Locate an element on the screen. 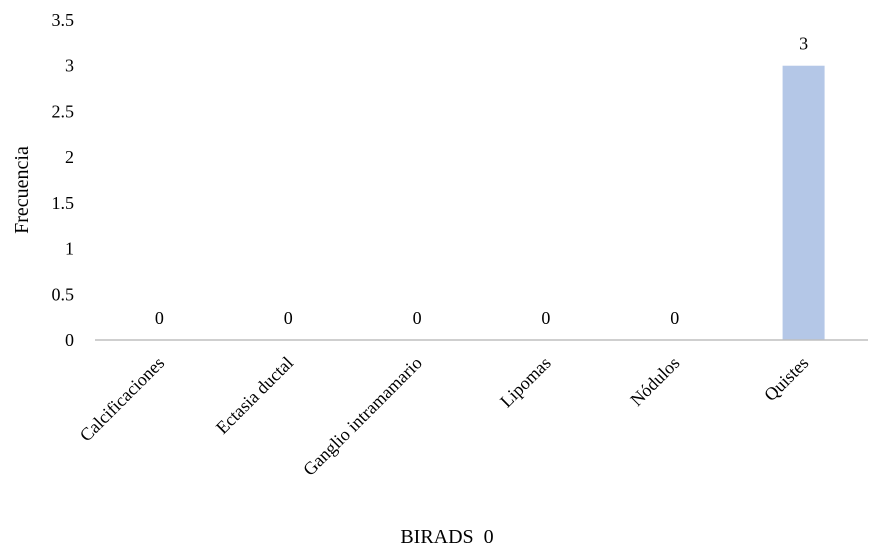 The height and width of the screenshot is (554, 892). y-tick-label: 0 is located at coordinates (69, 340).